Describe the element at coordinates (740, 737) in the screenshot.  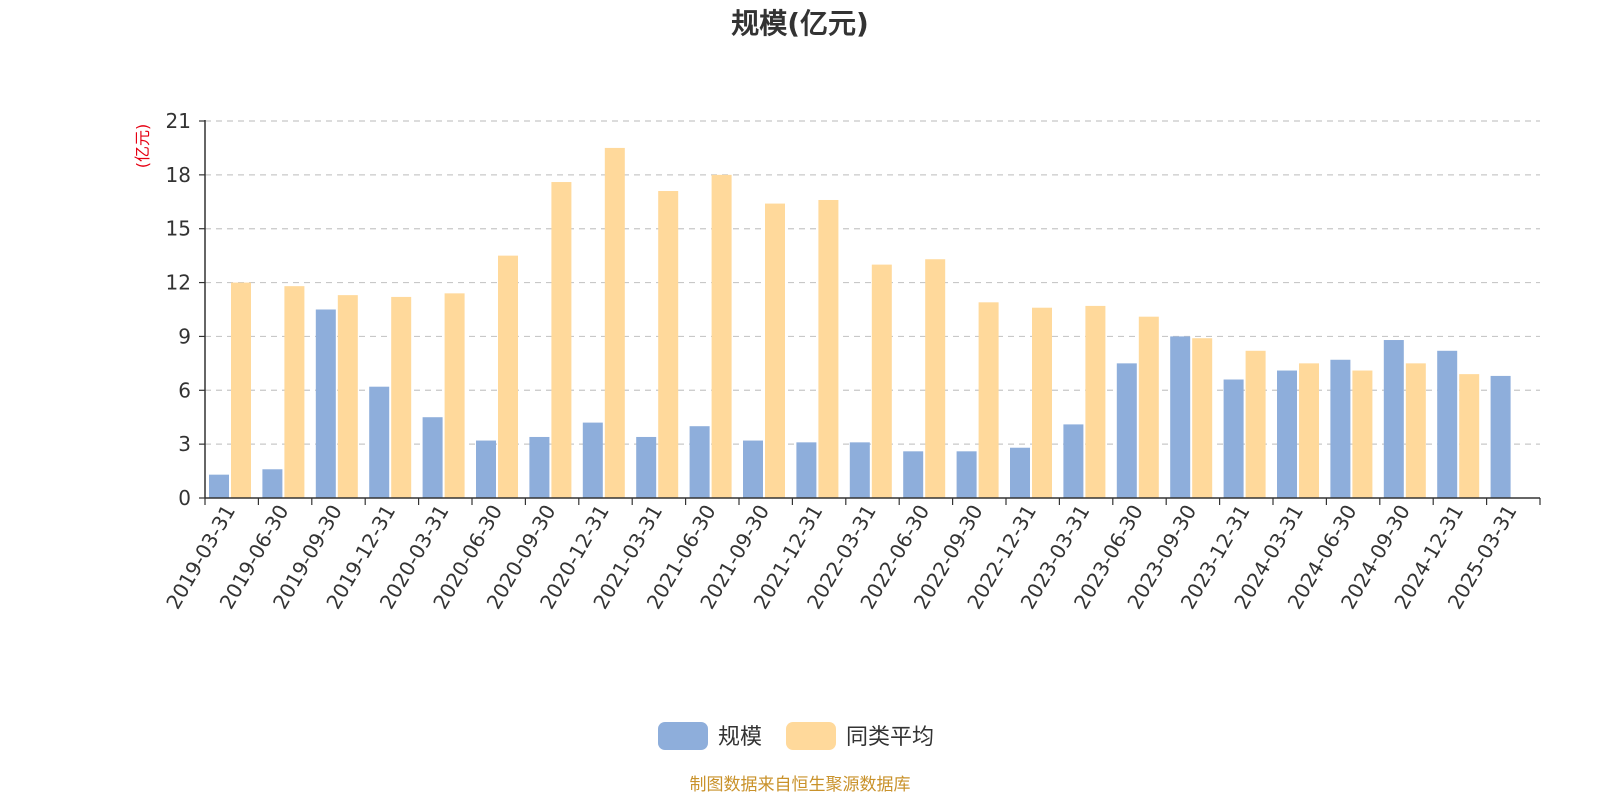
I see `legend-label-scale: 规模` at that location.